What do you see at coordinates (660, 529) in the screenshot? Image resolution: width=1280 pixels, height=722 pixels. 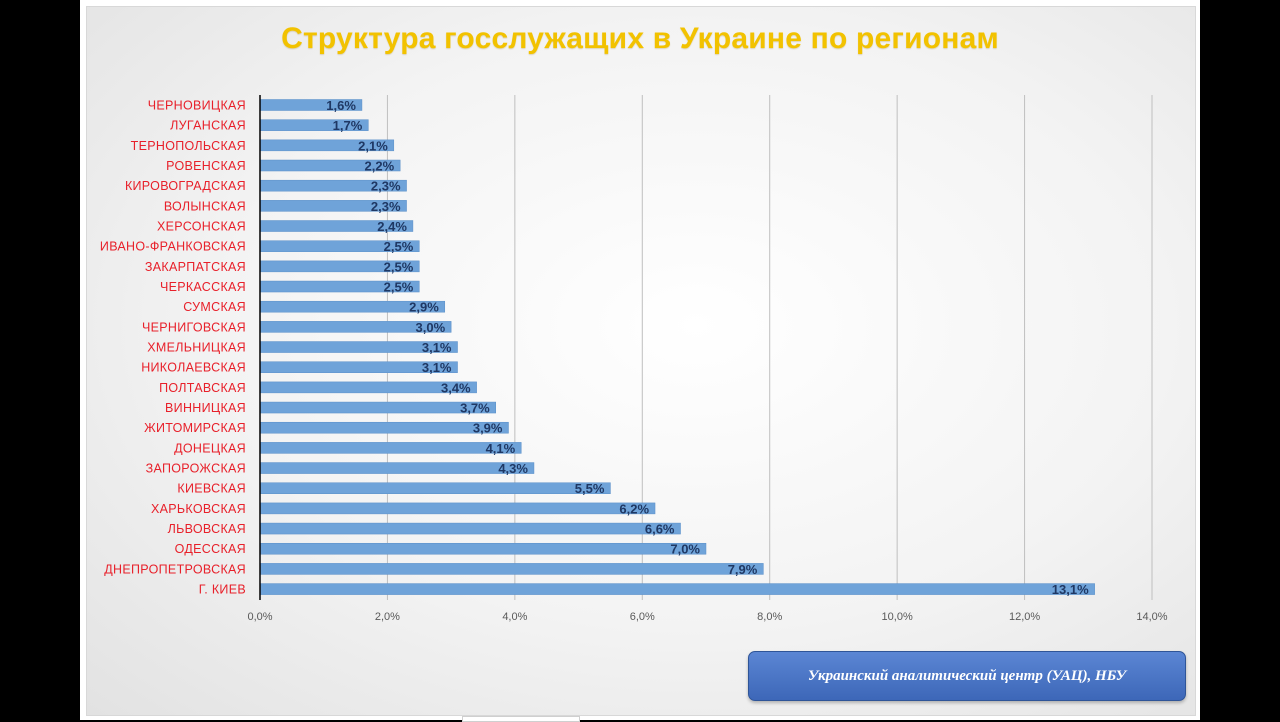 I see `data-label: 6,6%` at bounding box center [660, 529].